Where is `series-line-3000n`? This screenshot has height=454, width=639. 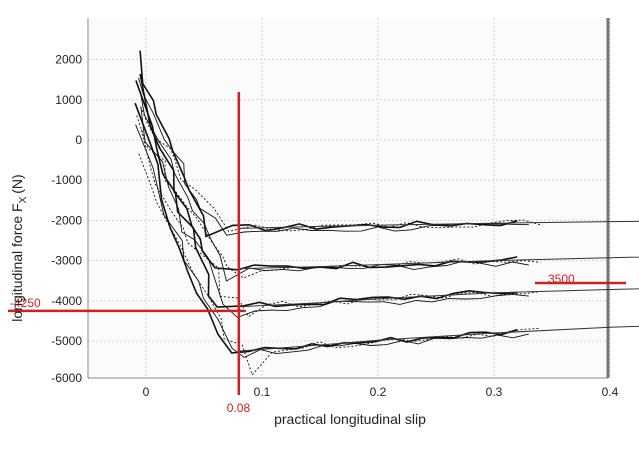 series-line-3000n is located at coordinates (438, 263).